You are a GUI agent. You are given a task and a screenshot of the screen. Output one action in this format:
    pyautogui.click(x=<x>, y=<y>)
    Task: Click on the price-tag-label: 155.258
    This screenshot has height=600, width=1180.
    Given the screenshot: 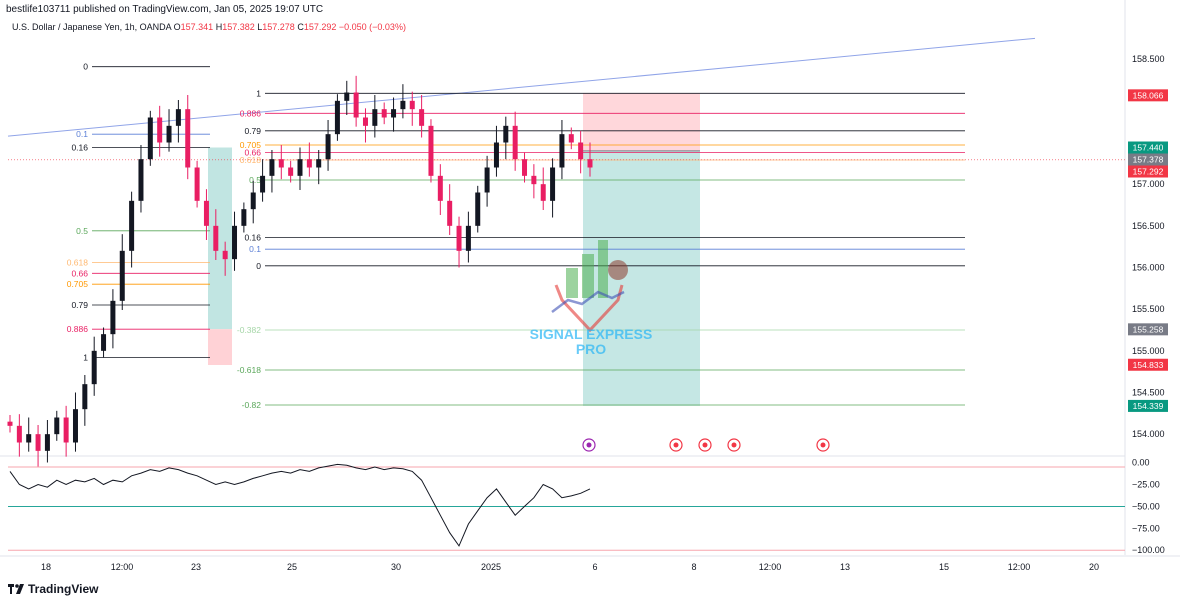 What is the action you would take?
    pyautogui.click(x=1148, y=329)
    